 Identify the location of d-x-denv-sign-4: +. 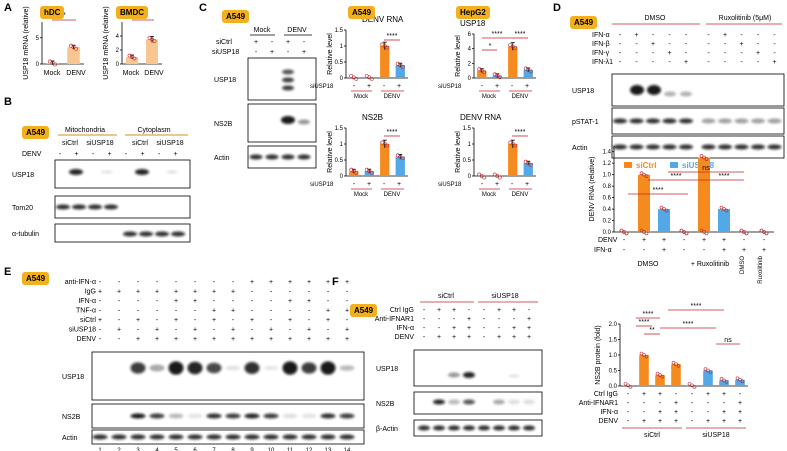
(704, 240).